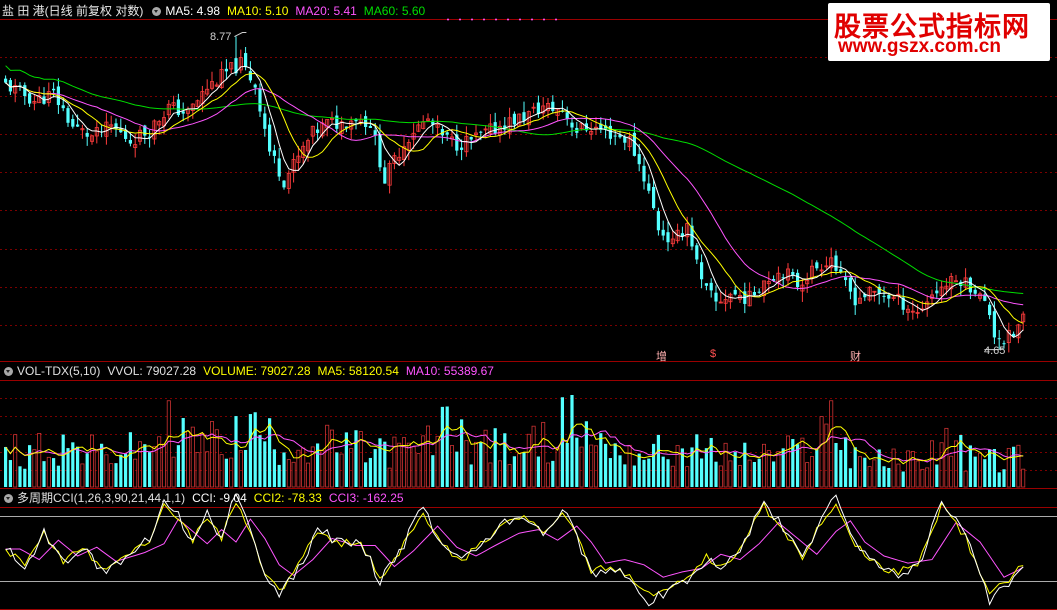 The width and height of the screenshot is (1057, 610). What do you see at coordinates (257, 371) in the screenshot?
I see `volume-label: VOLUME: 79027.28` at bounding box center [257, 371].